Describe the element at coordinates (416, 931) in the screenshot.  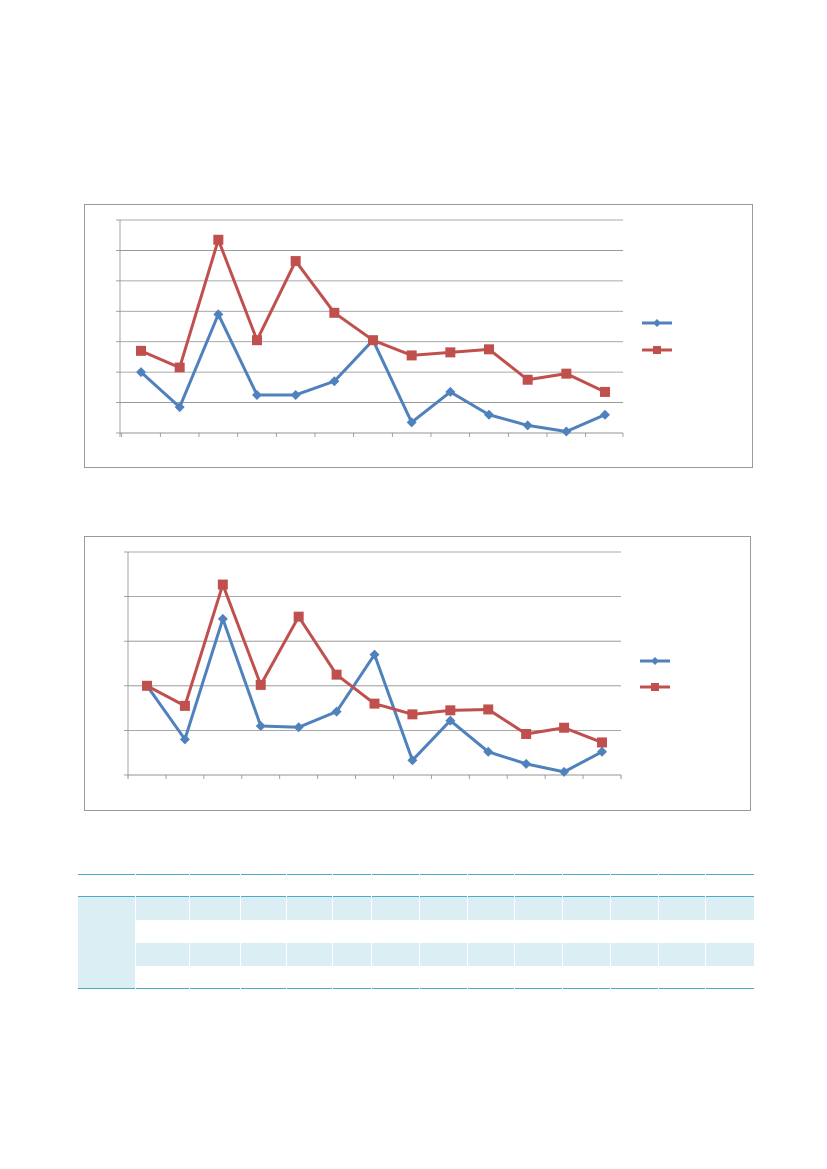
I see `data-table-grid` at that location.